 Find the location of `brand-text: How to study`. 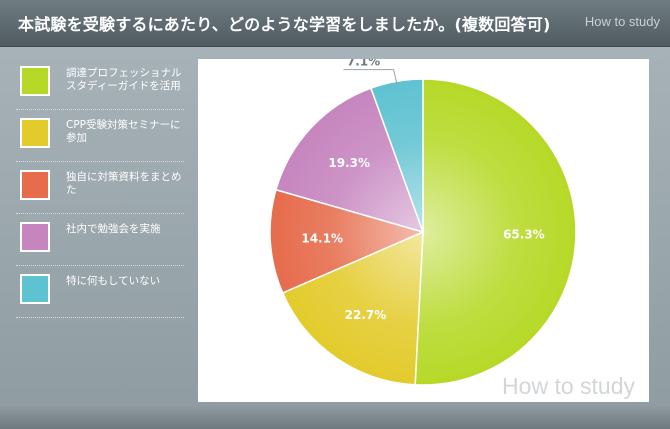

brand-text: How to study is located at coordinates (622, 21).